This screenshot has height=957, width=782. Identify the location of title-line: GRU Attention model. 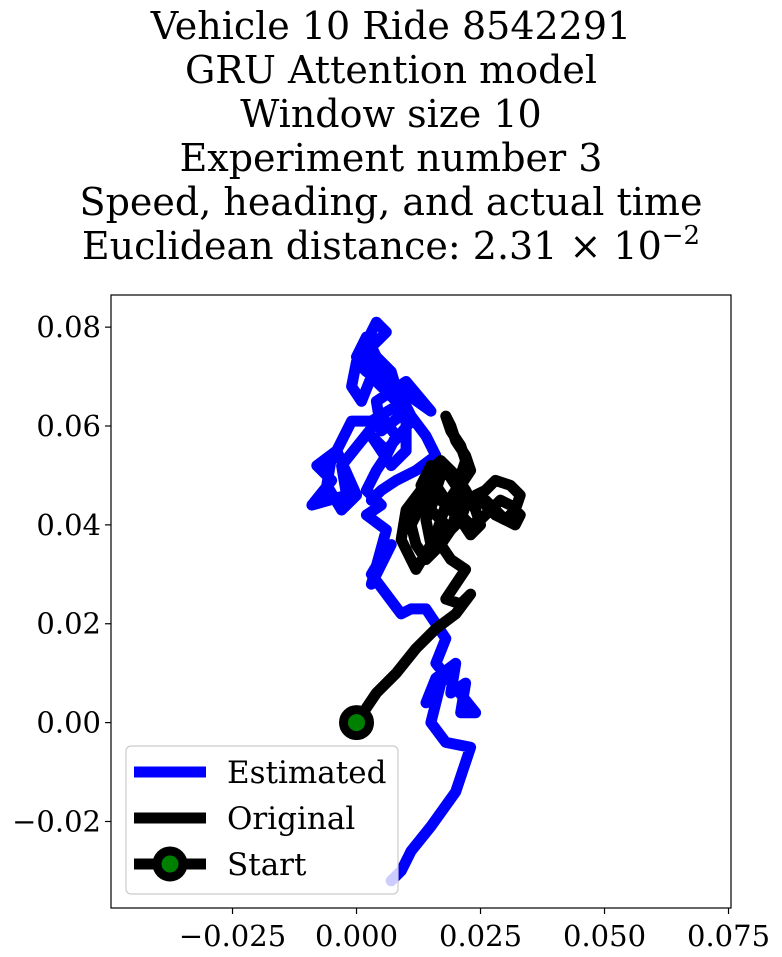
(391, 70).